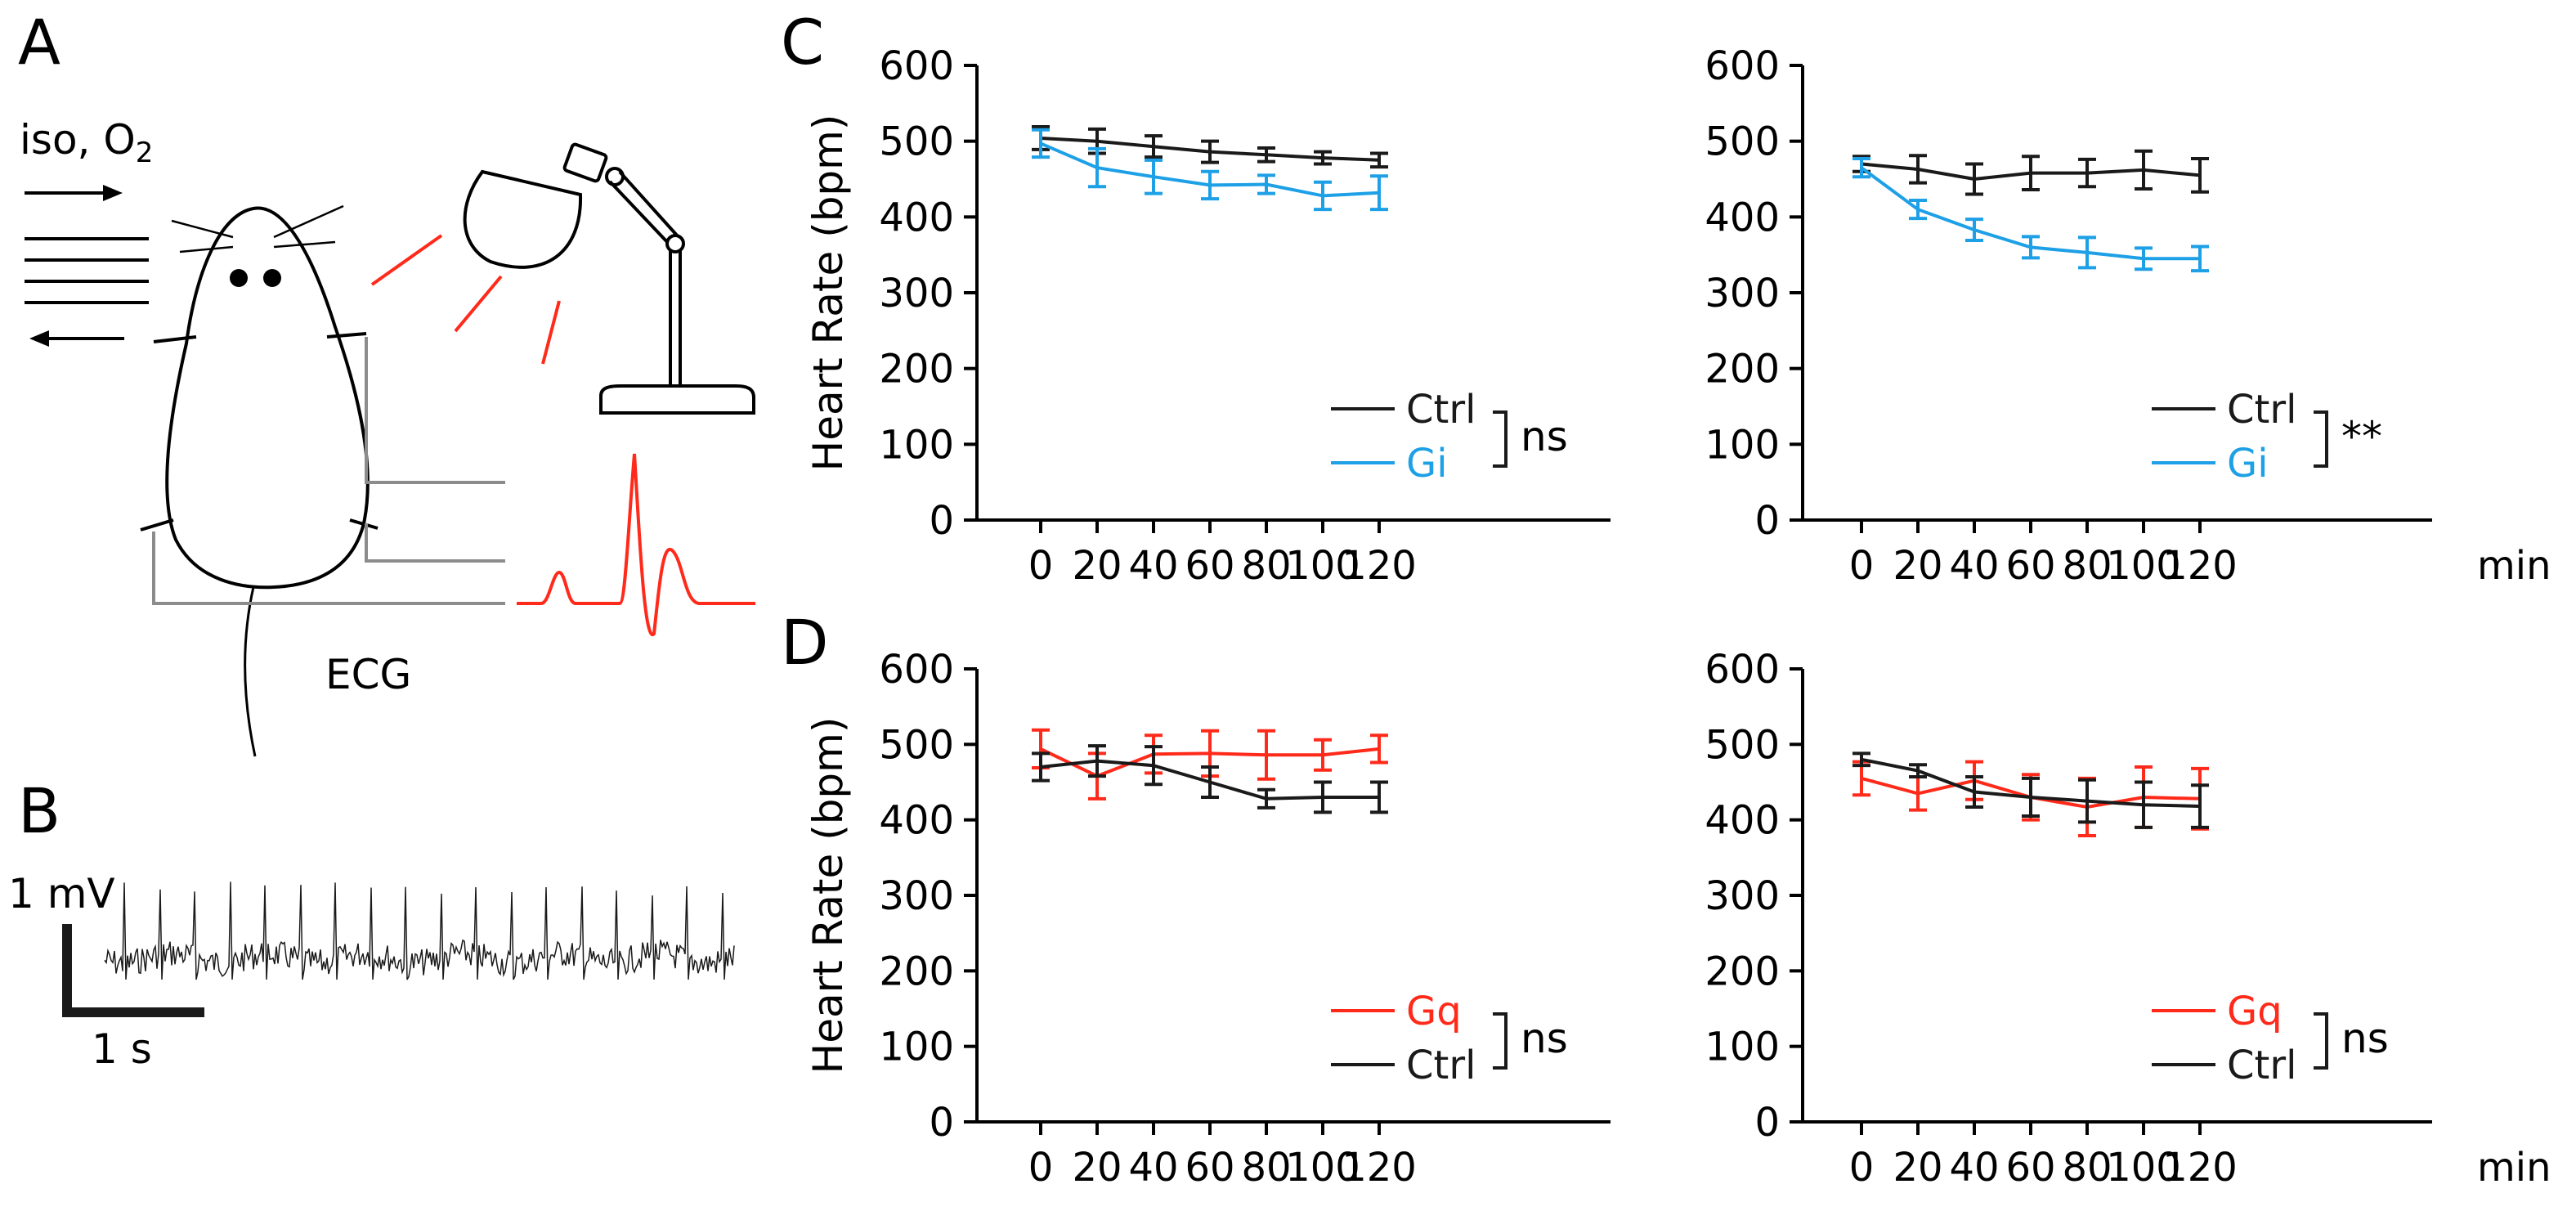 This screenshot has height=1220, width=2576. What do you see at coordinates (609, 278) in the screenshot?
I see `lamp-icon` at bounding box center [609, 278].